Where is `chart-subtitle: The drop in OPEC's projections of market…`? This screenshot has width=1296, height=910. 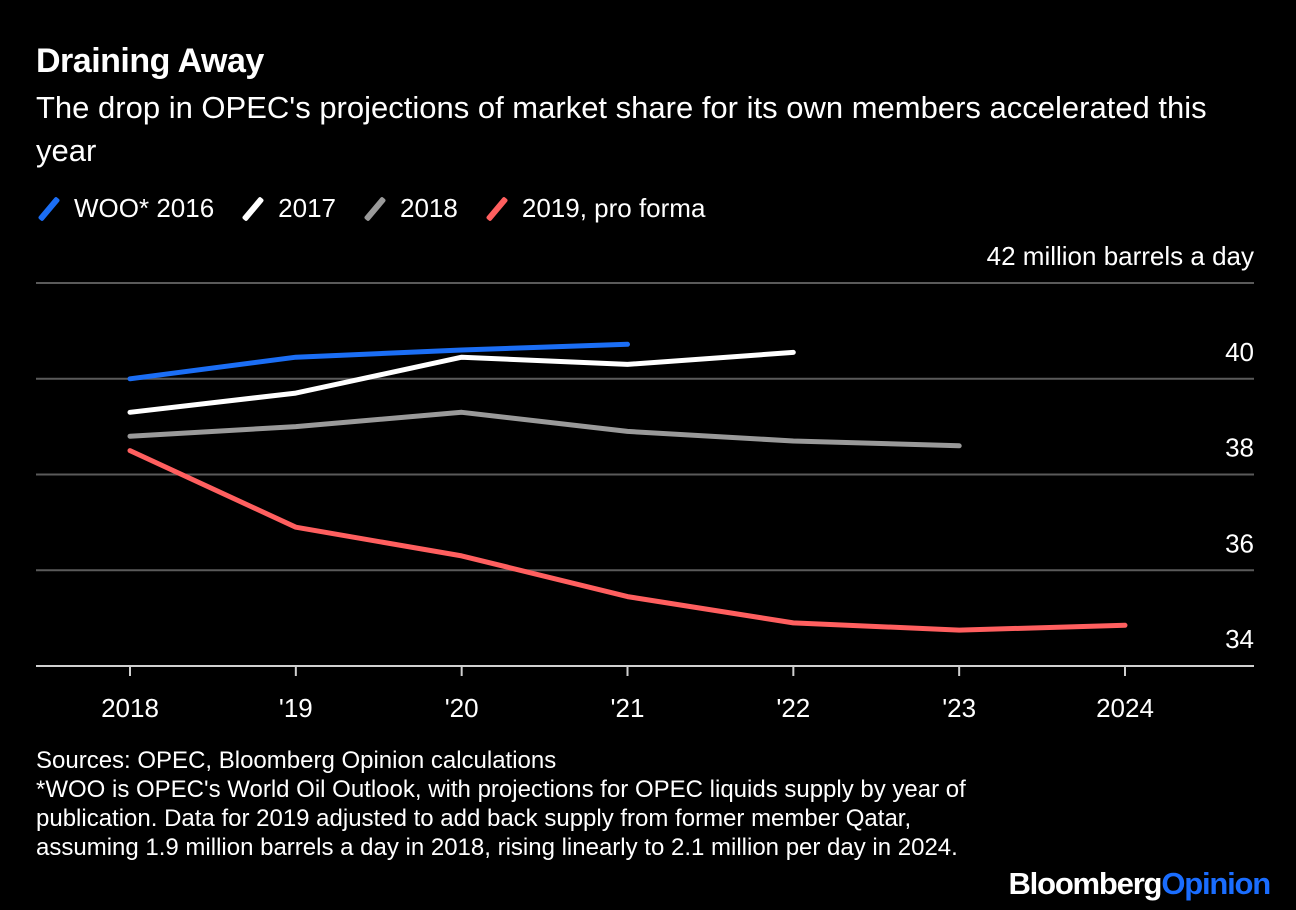 chart-subtitle: The drop in OPEC's projections of market… is located at coordinates (621, 129).